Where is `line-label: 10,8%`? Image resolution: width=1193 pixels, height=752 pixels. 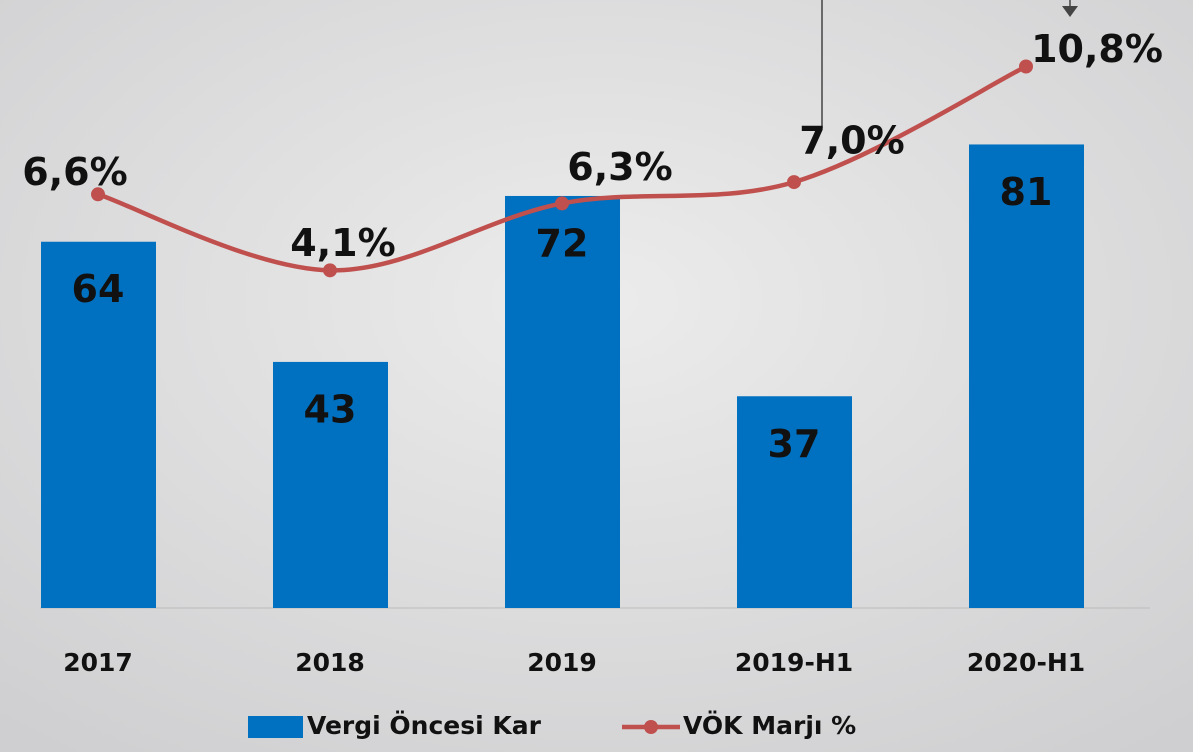
line-label: 10,8% is located at coordinates (1097, 49).